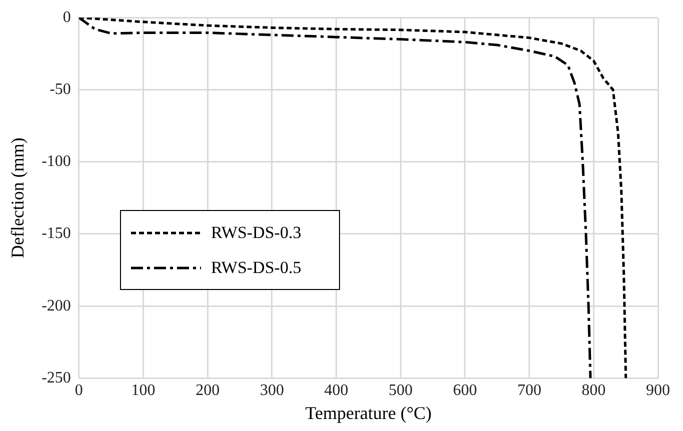 This screenshot has height=431, width=683. Describe the element at coordinates (60, 89) in the screenshot. I see `y-tick-label: -50` at that location.